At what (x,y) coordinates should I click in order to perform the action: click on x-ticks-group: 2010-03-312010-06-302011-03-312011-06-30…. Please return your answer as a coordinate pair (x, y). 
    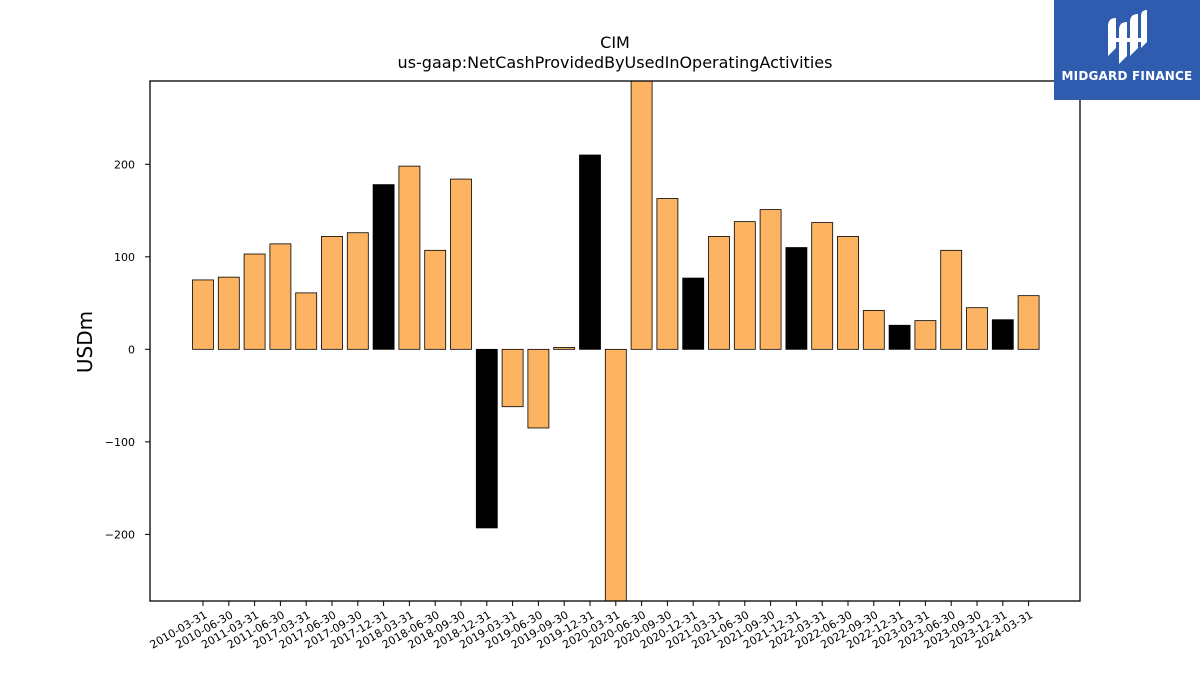
    Looking at the image, I should click on (591, 626).